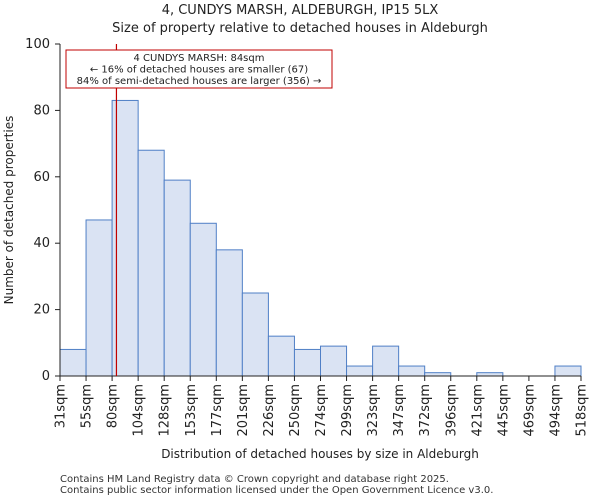  I want to click on y-tick-label-0: 0, so click(46, 376).